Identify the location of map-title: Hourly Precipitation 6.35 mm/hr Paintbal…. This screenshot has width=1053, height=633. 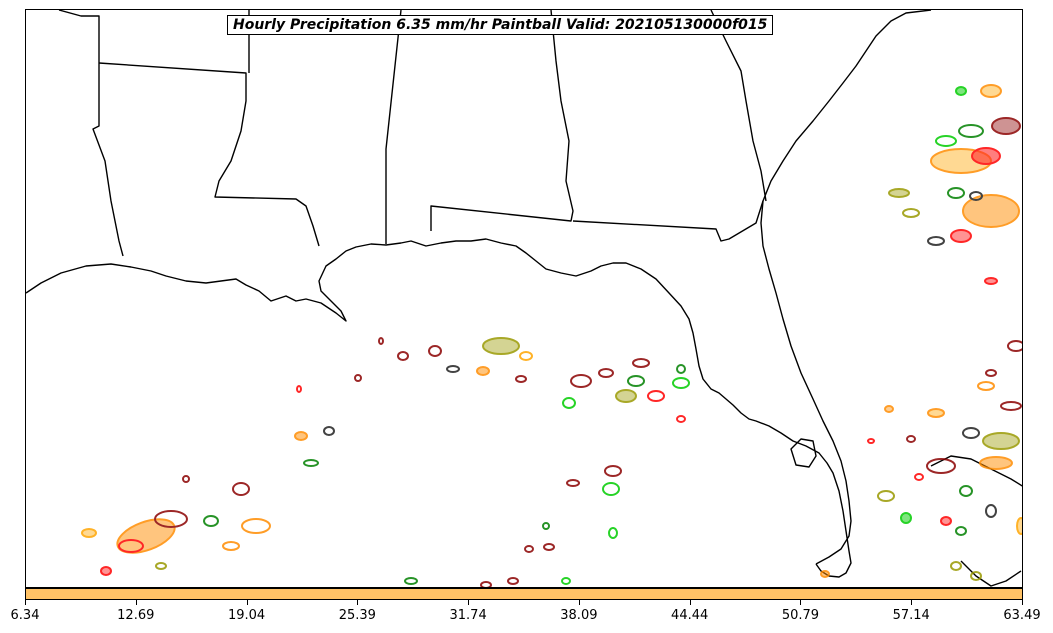
(500, 25).